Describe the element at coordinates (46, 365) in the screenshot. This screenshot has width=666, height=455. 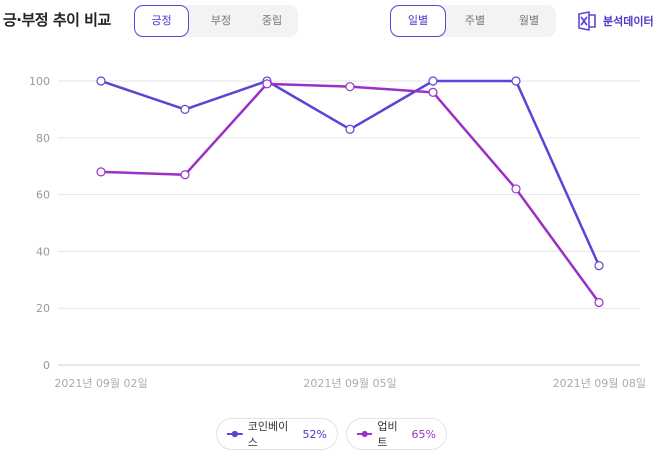
I see `y-tick-label: 0` at that location.